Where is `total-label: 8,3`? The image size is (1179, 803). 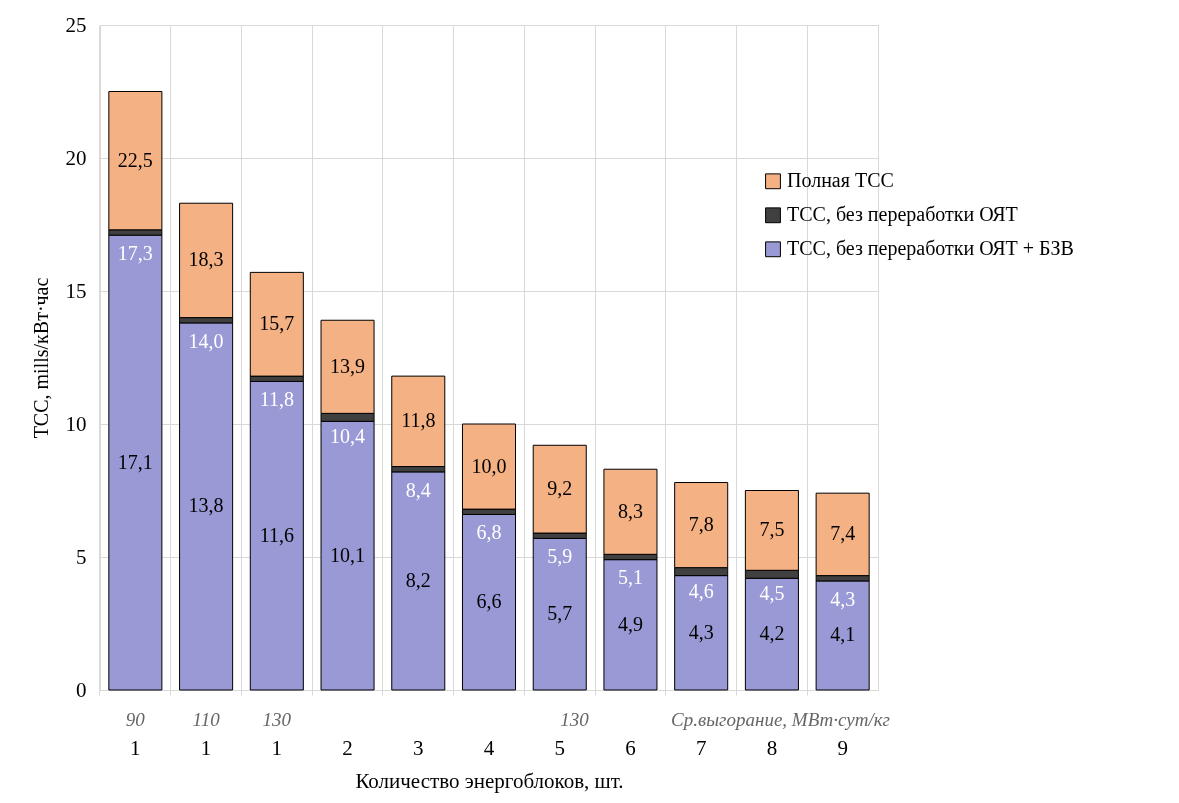
total-label: 8,3 is located at coordinates (630, 510).